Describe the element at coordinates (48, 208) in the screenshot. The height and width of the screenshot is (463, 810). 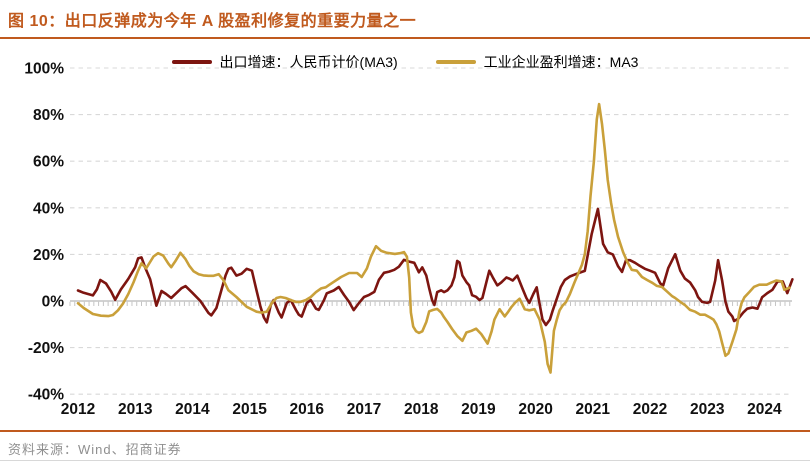
I see `y-tick-label: 40%` at that location.